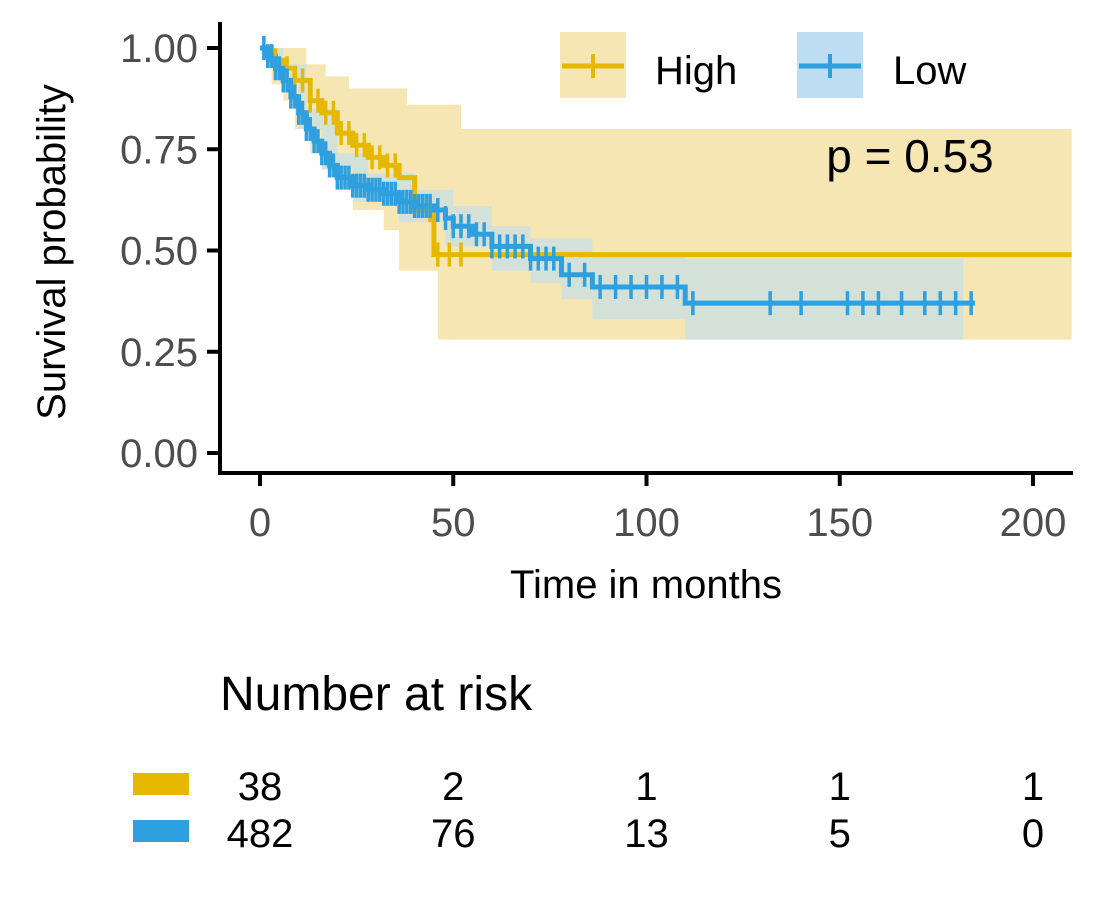 This screenshot has width=1100, height=900. What do you see at coordinates (636, 810) in the screenshot?
I see `risk-table-values: 38 2 1 1 1 482 76 13 5 0` at bounding box center [636, 810].